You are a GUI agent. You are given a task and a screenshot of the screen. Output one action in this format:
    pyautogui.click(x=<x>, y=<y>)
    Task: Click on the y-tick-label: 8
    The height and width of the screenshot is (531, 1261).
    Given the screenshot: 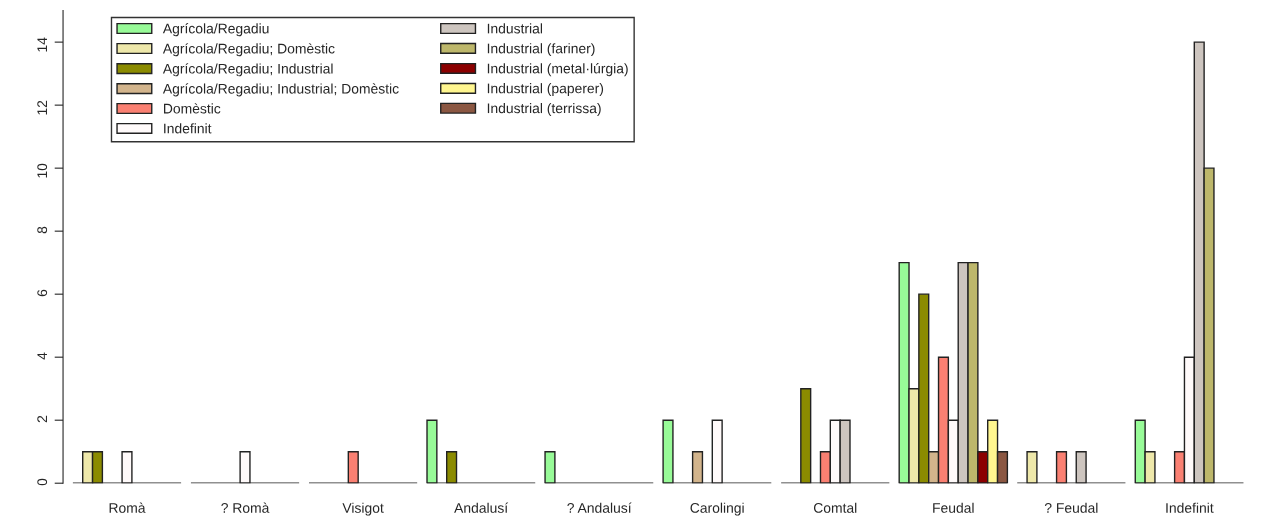 What is the action you would take?
    pyautogui.click(x=42, y=230)
    